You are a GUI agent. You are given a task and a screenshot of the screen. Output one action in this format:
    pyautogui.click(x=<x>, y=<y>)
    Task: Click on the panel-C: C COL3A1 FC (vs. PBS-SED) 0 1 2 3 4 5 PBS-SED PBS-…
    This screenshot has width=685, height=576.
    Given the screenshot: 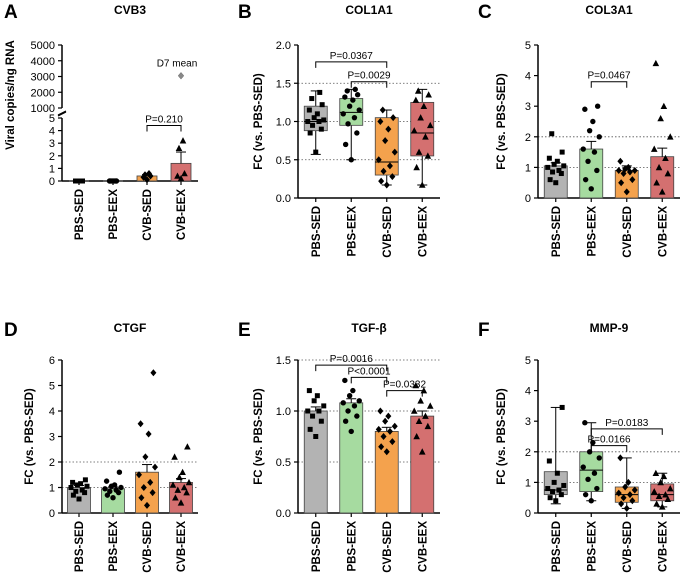 What is the action you would take?
    pyautogui.click(x=579, y=130)
    